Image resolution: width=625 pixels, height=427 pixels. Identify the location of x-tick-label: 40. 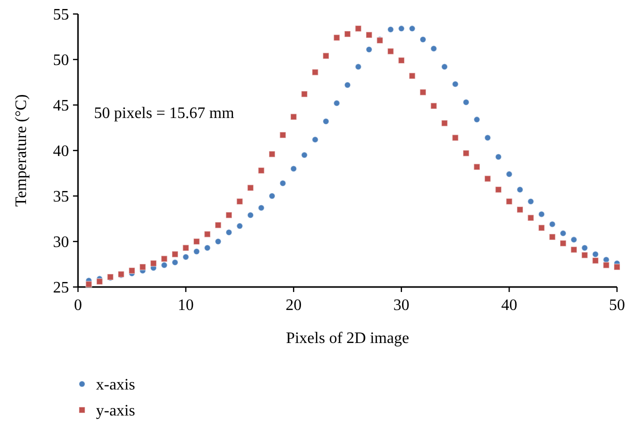
(509, 305).